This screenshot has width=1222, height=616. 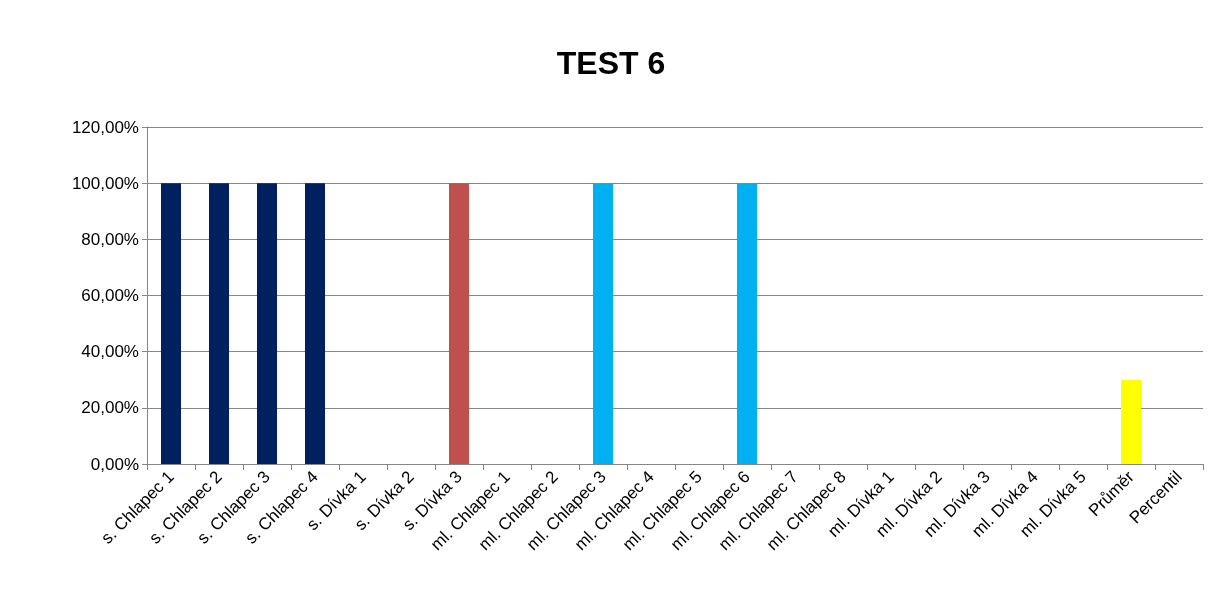 What do you see at coordinates (110, 295) in the screenshot?
I see `y-tick-label: 60,00%` at bounding box center [110, 295].